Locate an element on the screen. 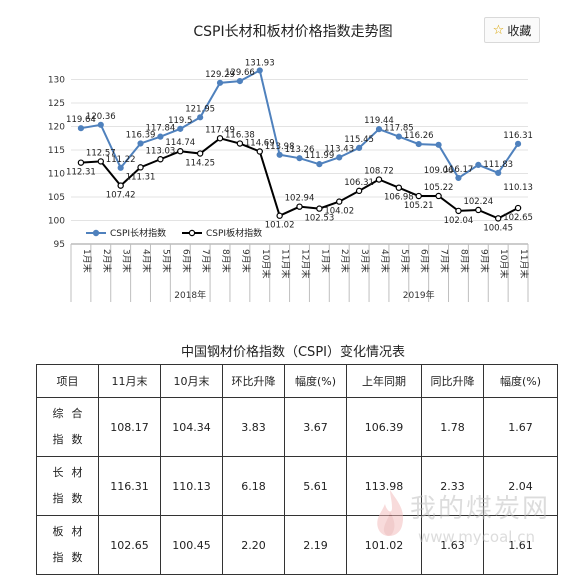 This screenshot has height=575, width=586. table-title: 中国钢材价格指数（CSPI）变化情况表 is located at coordinates (292, 352).